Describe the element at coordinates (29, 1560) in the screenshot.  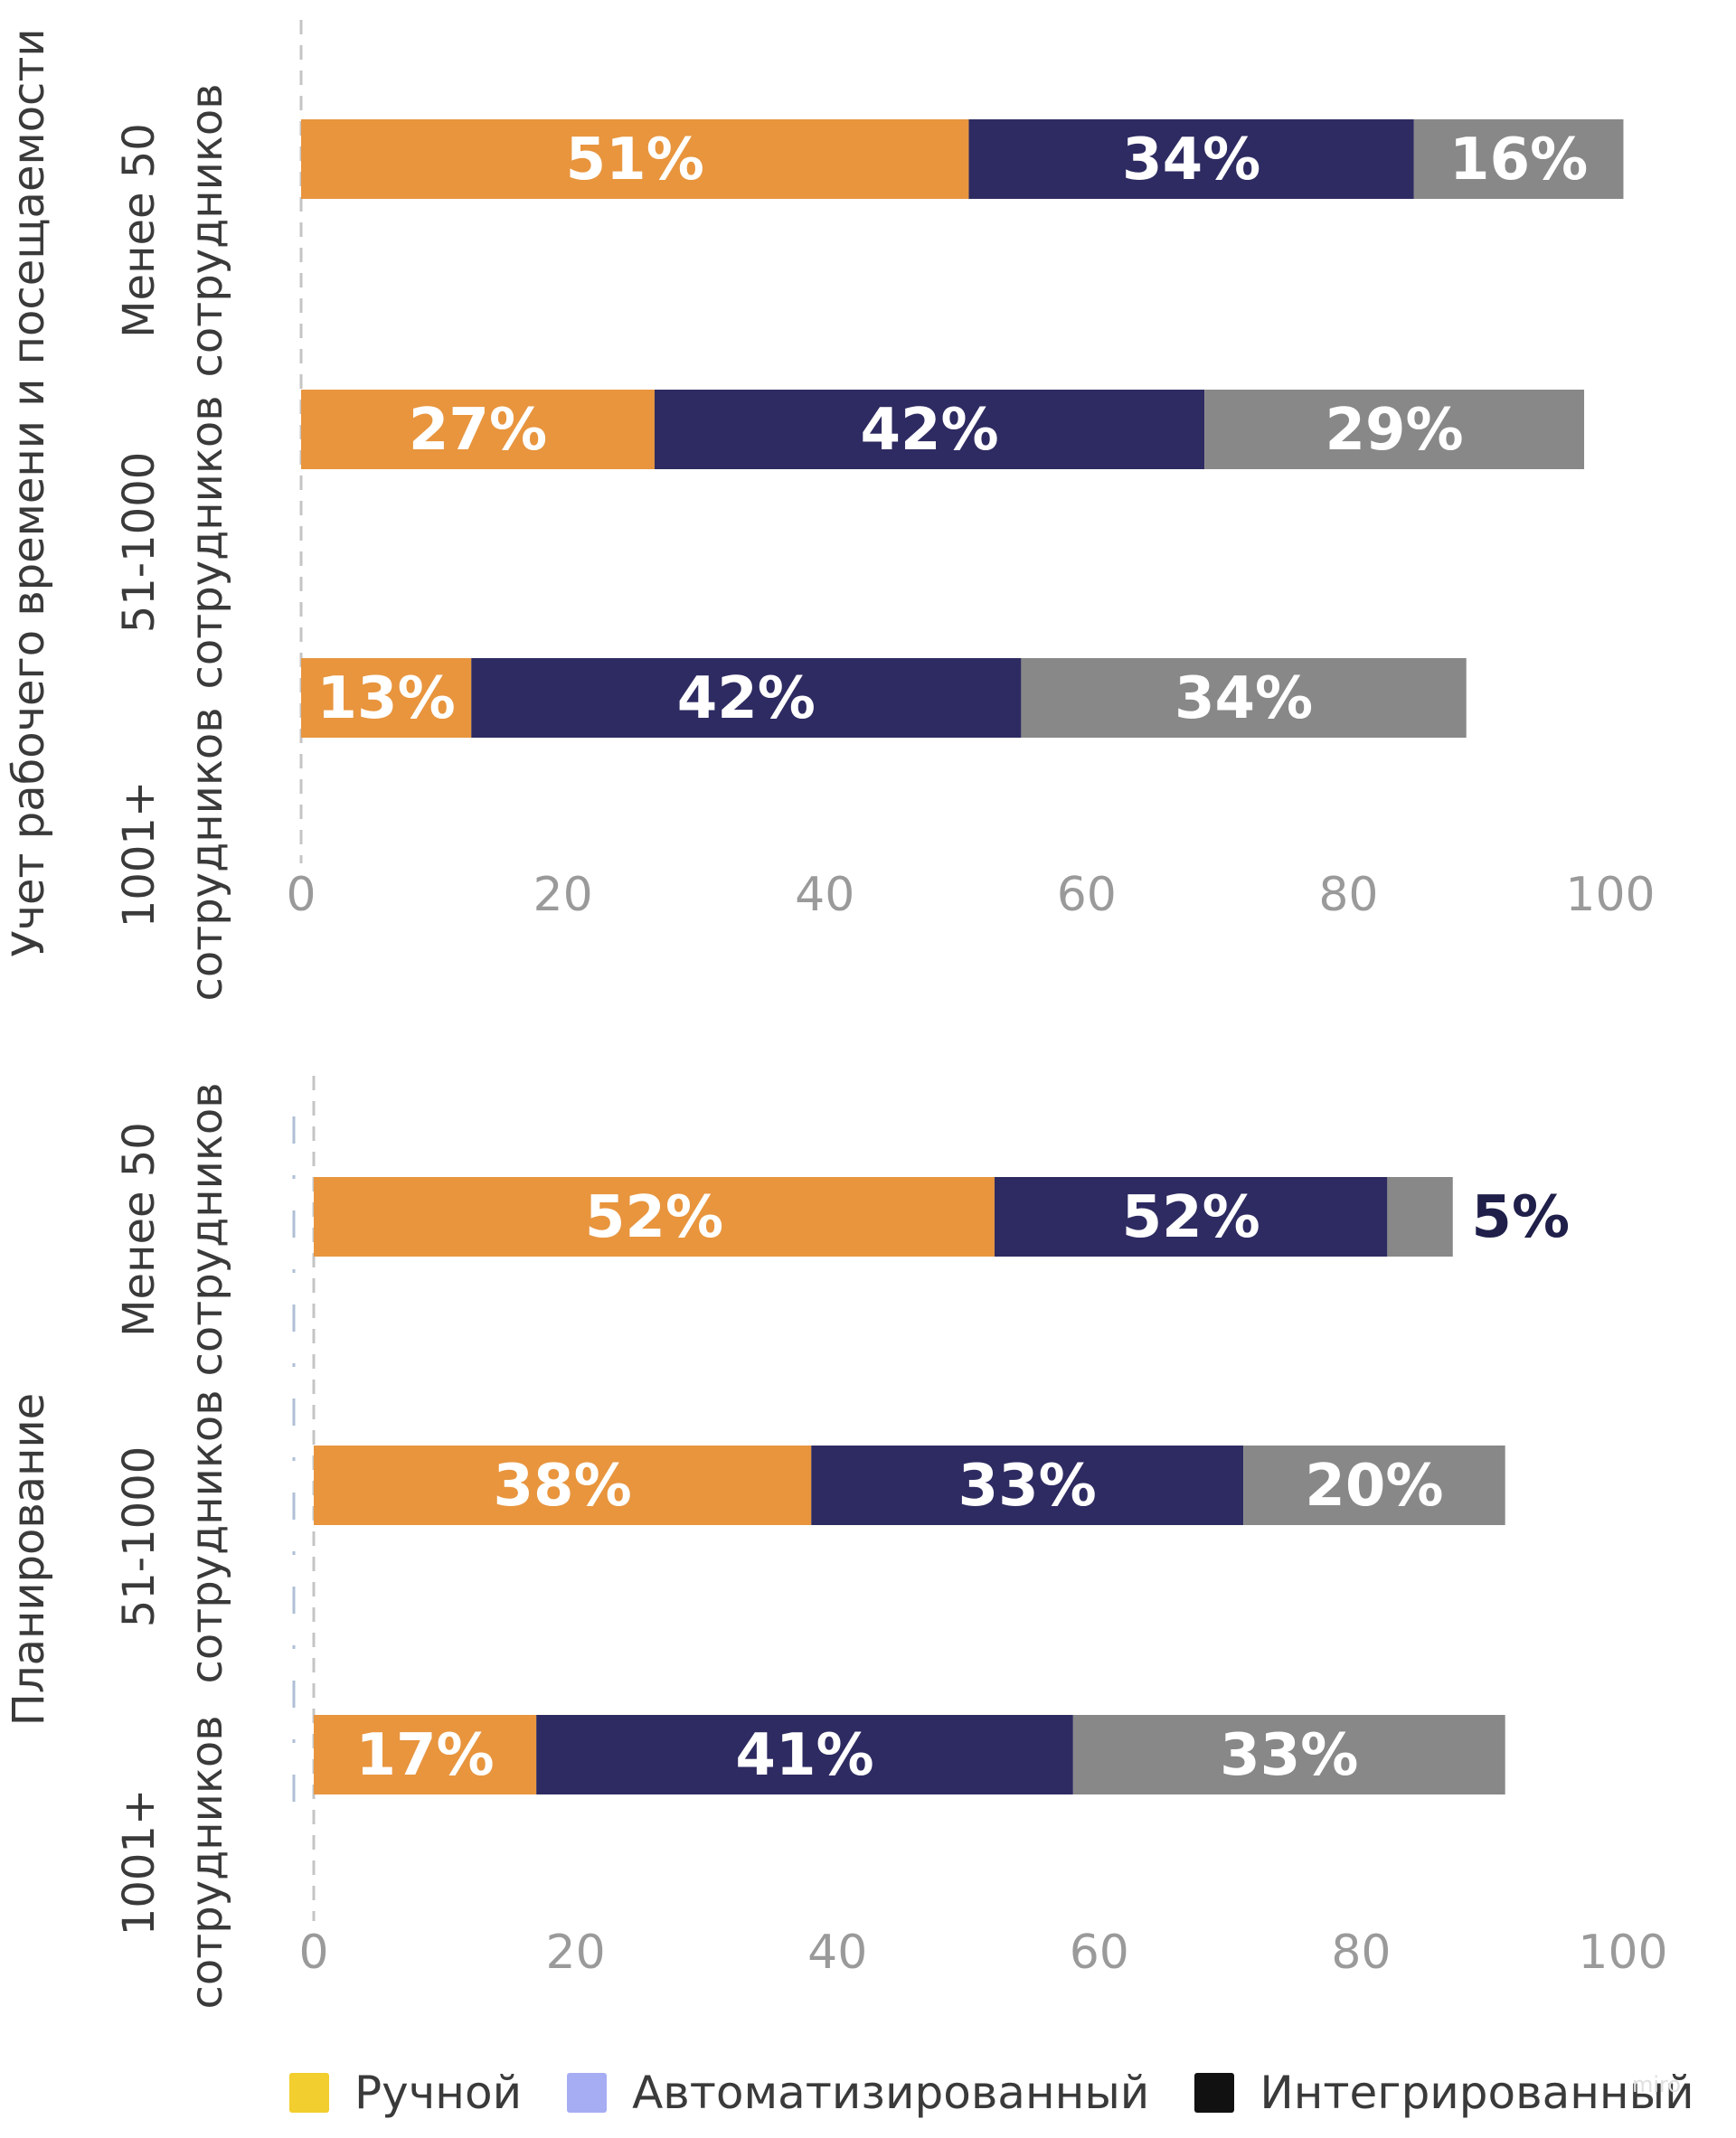
I see `section-title-1: Планирование` at that location.